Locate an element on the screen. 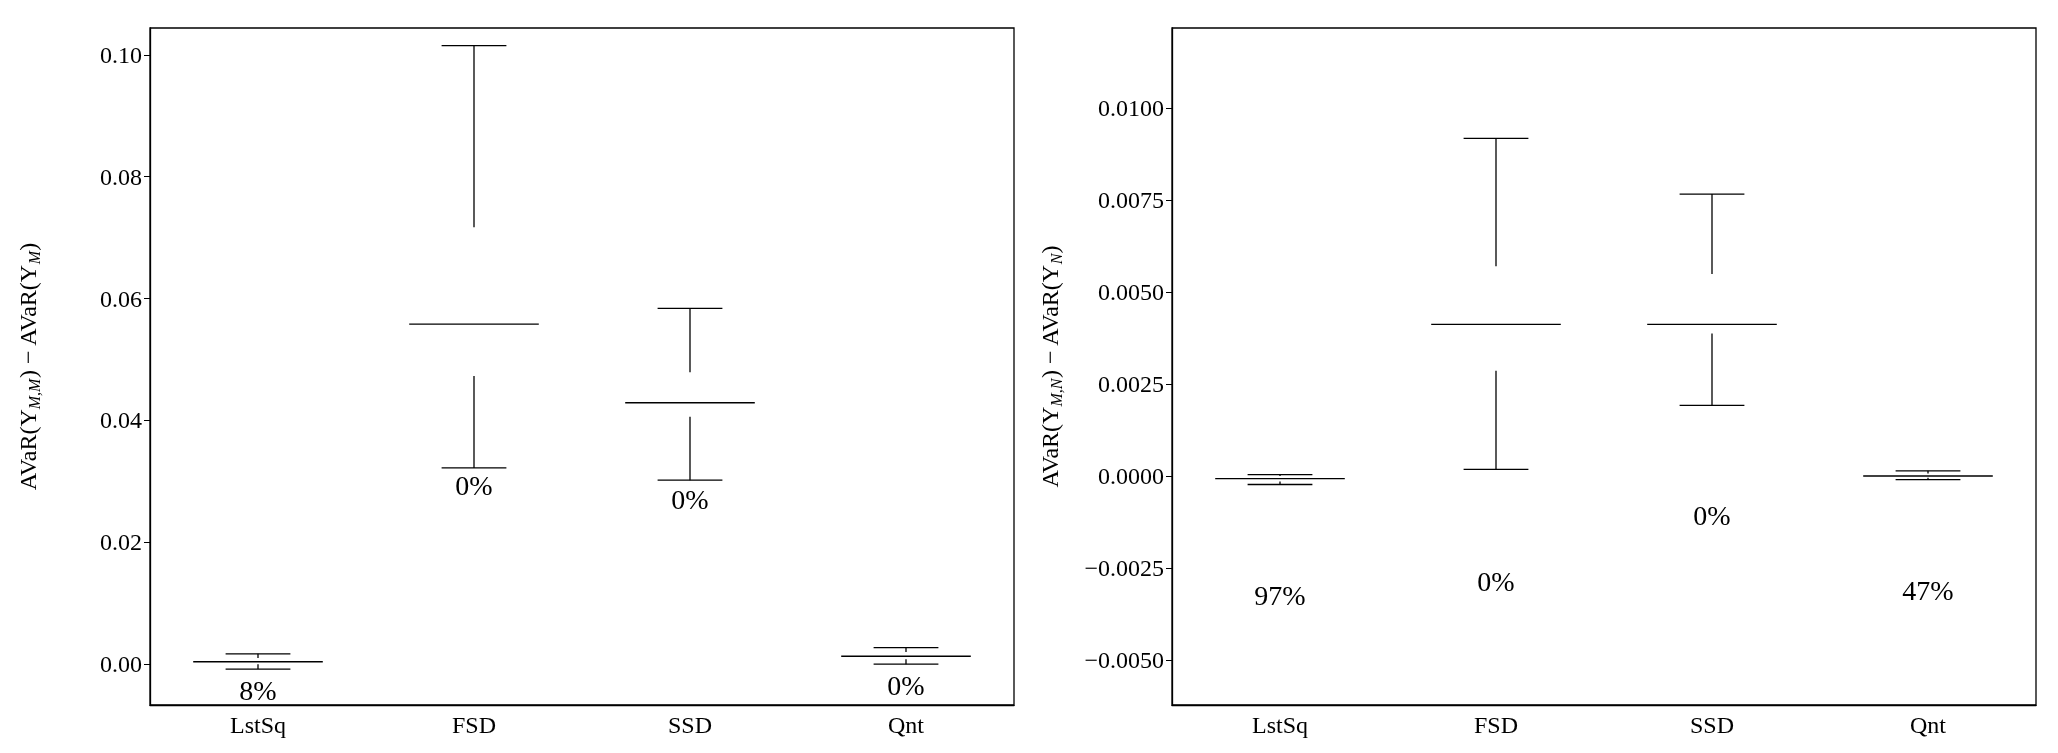 The width and height of the screenshot is (2058, 753). annotation: 97% is located at coordinates (1280, 595).